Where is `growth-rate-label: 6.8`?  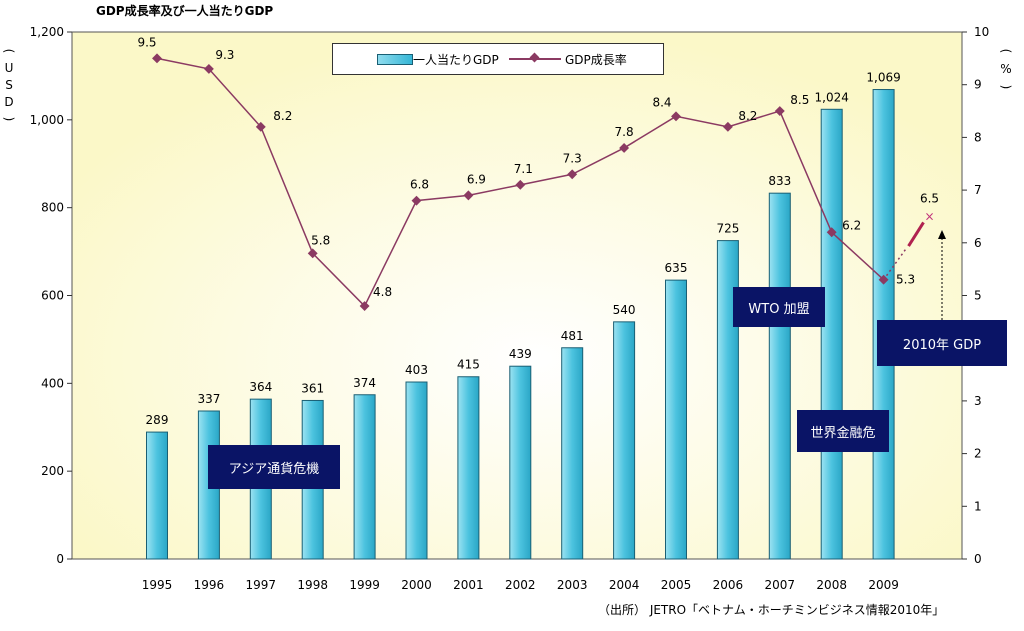
growth-rate-label: 6.8 is located at coordinates (419, 185).